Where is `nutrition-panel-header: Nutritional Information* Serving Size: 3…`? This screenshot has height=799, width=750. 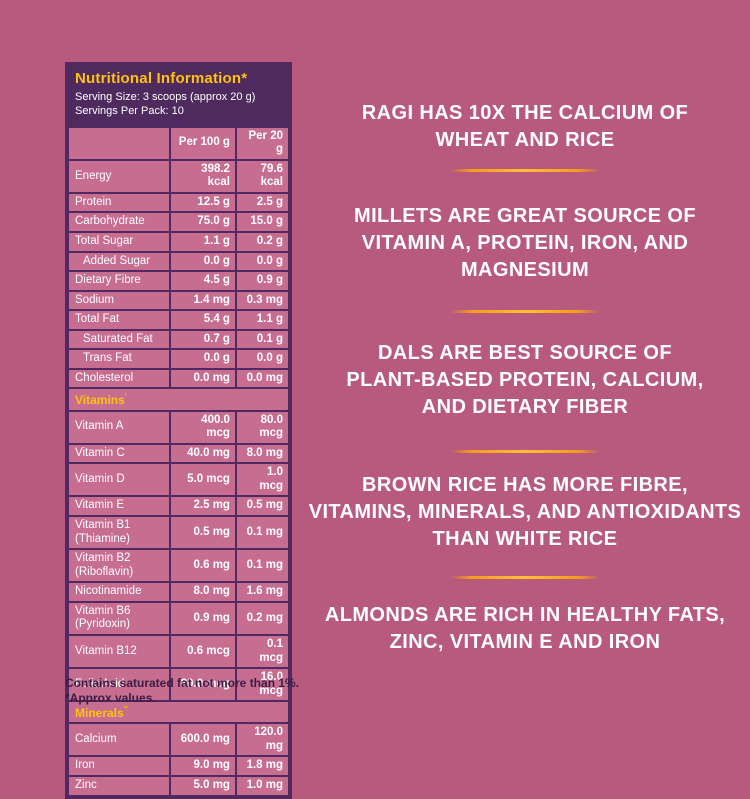 nutrition-panel-header: Nutritional Information* Serving Size: 3… is located at coordinates (178, 95).